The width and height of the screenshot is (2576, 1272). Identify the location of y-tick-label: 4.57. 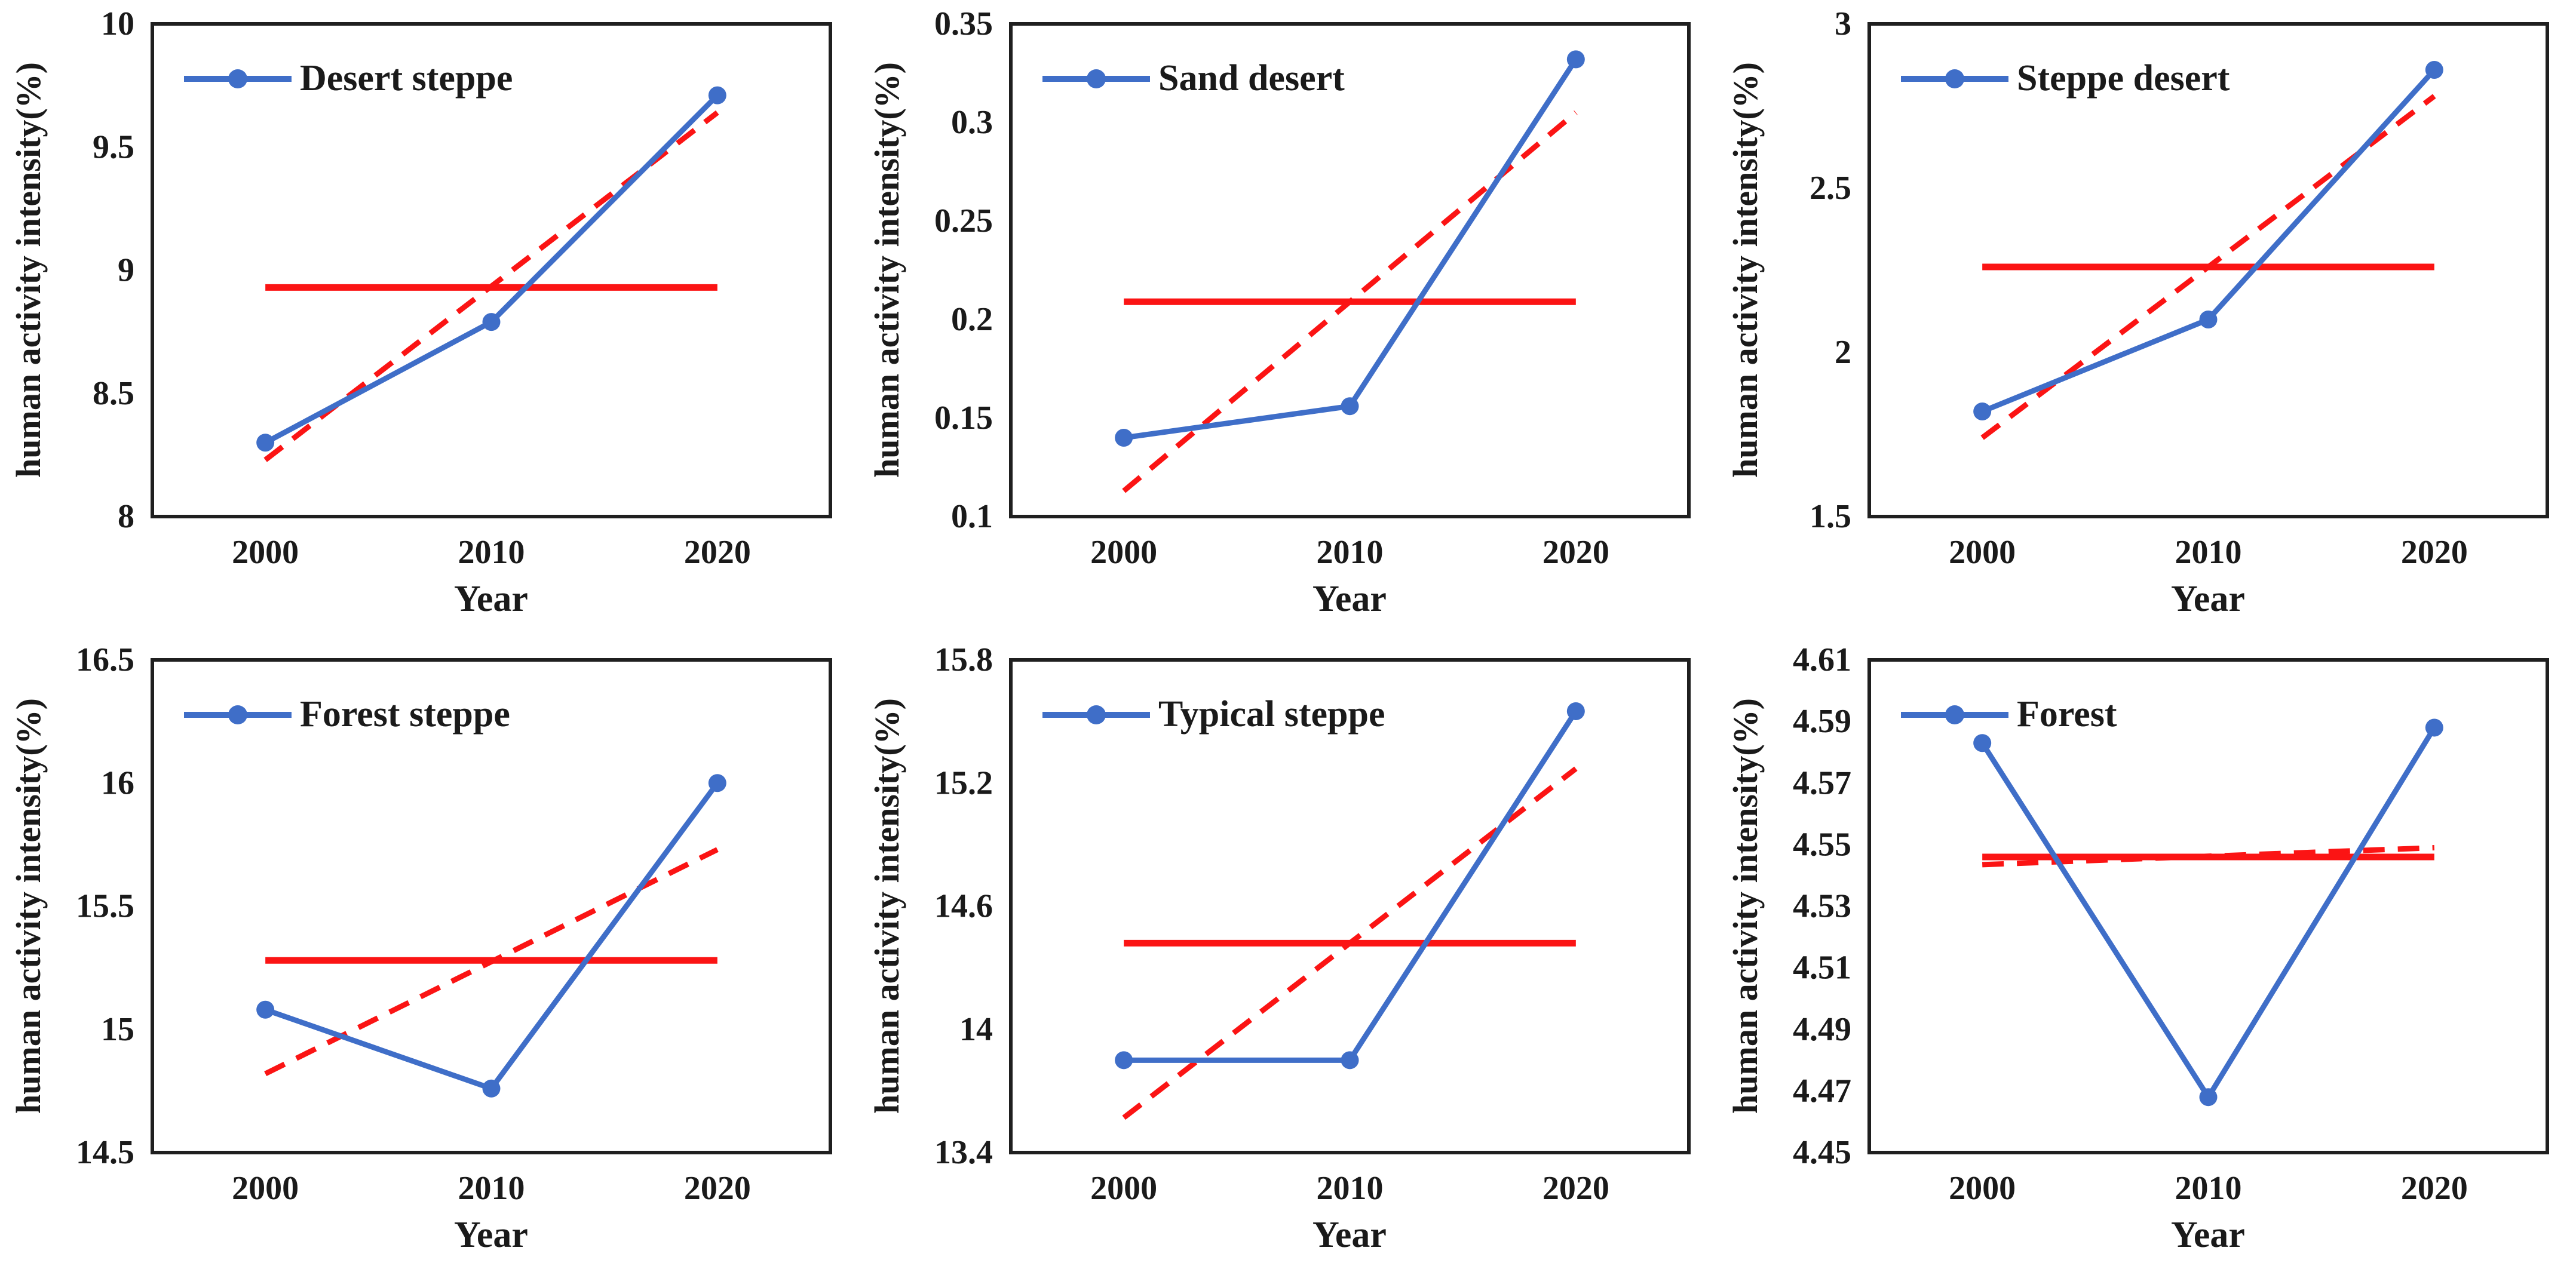
(1822, 782).